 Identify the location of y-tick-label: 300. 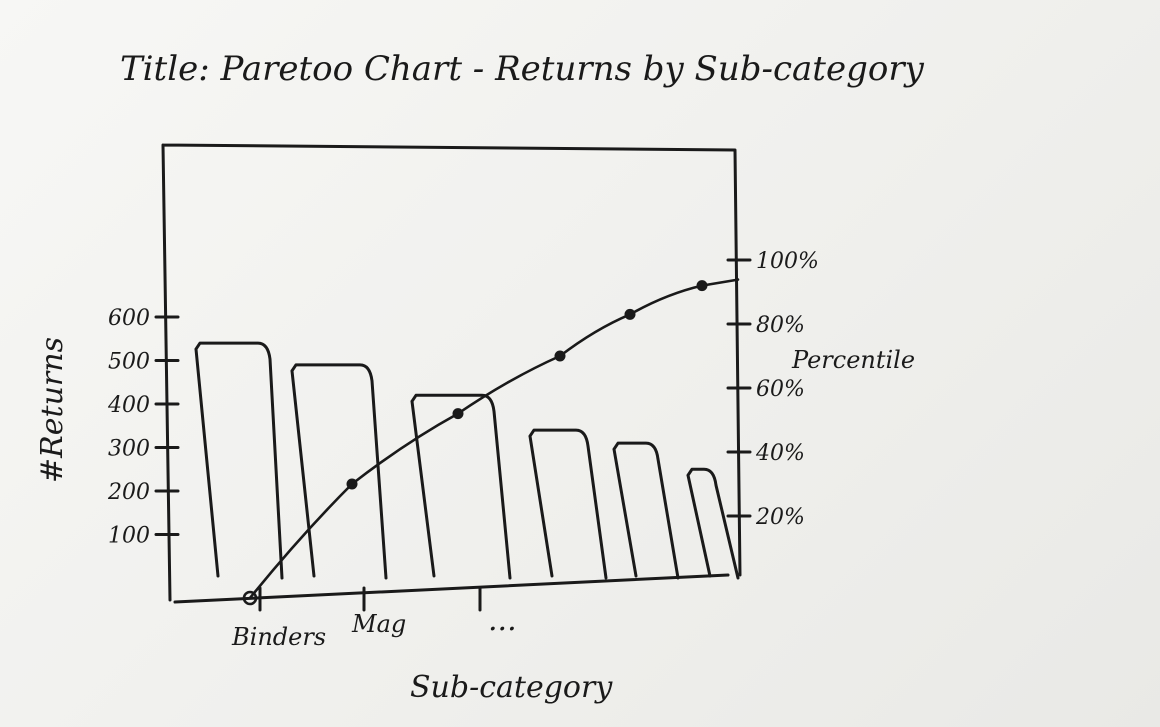
(129, 449).